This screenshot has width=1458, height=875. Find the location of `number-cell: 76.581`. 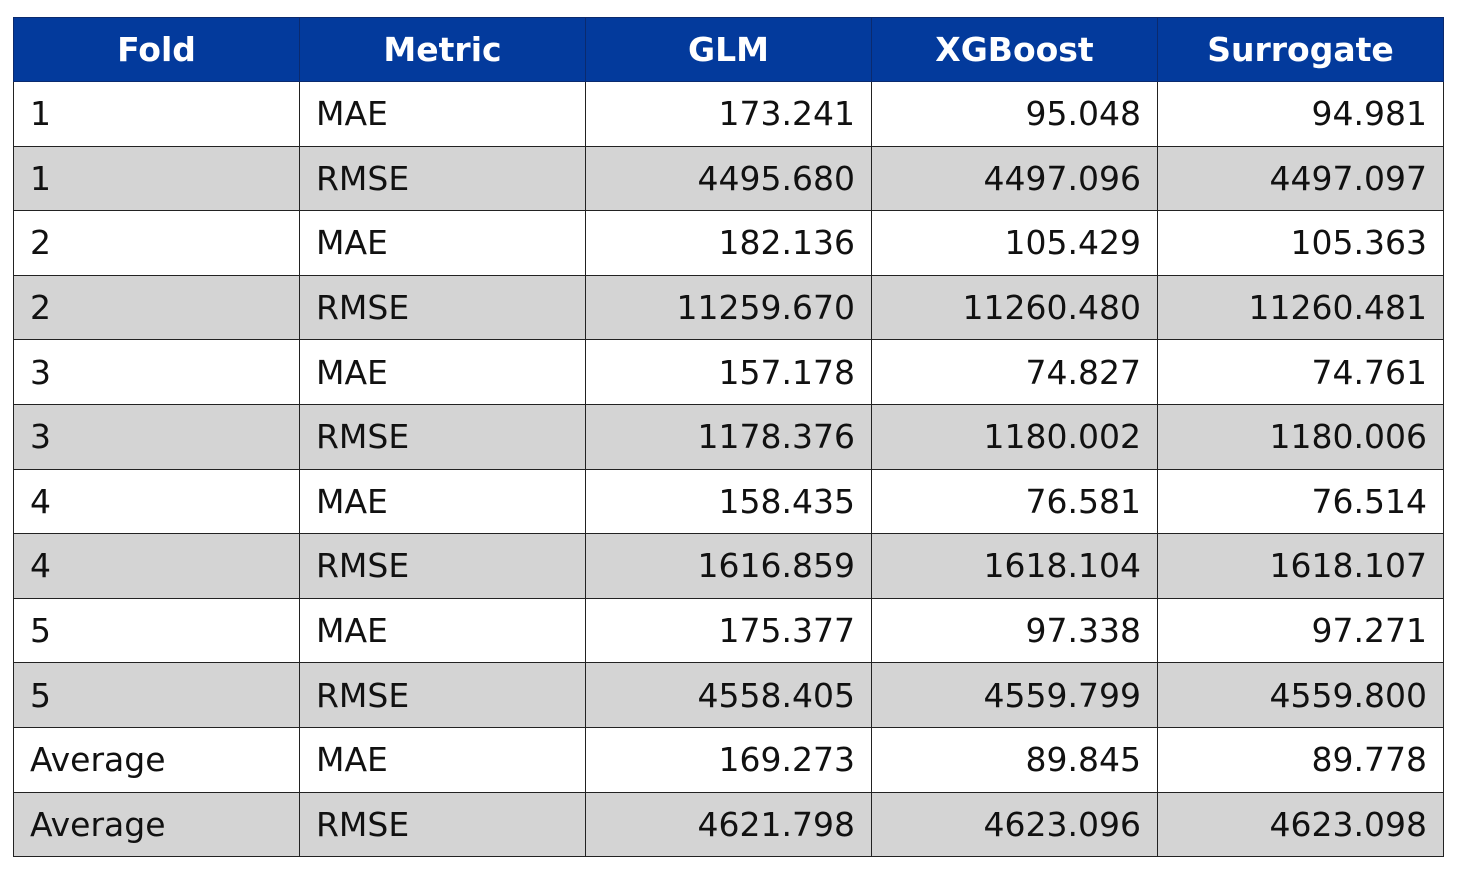

number-cell: 76.581 is located at coordinates (1014, 501).